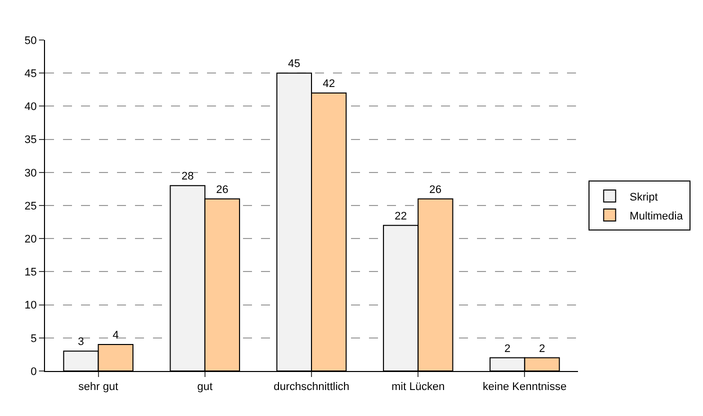 The image size is (703, 416). I want to click on data-label: 3, so click(81, 342).